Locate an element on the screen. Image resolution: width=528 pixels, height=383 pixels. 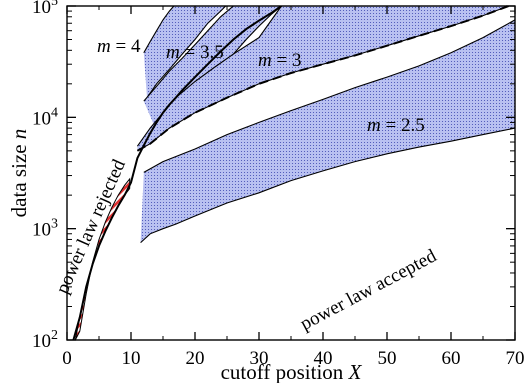
accepted-region-label: power law accepted is located at coordinates (369, 290).